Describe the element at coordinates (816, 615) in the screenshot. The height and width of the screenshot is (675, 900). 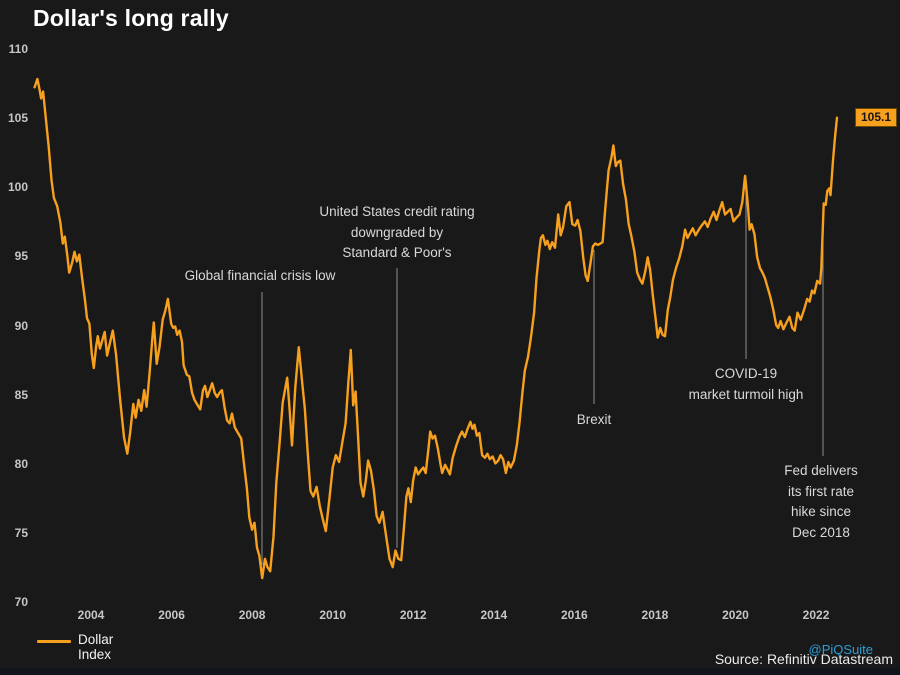
I see `x-tick-label: 2022` at that location.